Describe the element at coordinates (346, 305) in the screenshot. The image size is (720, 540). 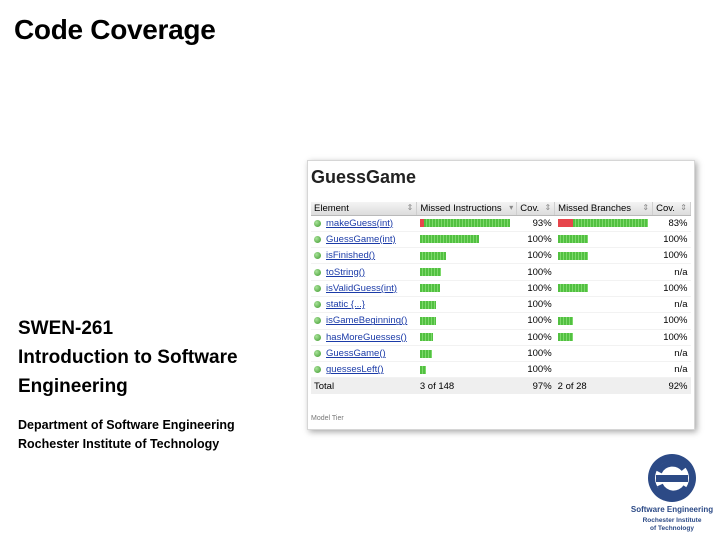
I see `method-link: static {...}` at that location.